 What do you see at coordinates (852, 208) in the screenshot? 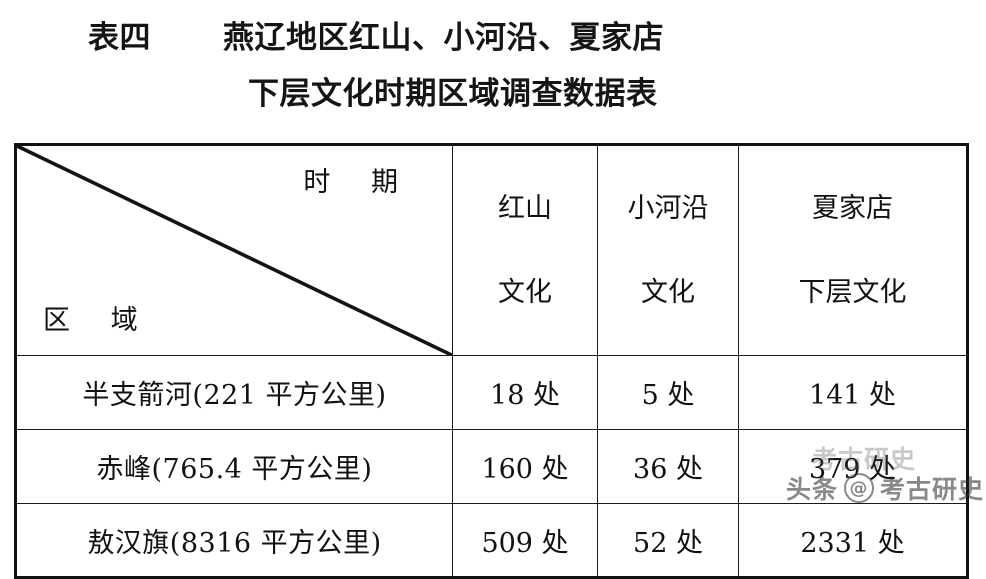
I see `column-header-xiajiadian-line1: 夏家店` at bounding box center [852, 208].